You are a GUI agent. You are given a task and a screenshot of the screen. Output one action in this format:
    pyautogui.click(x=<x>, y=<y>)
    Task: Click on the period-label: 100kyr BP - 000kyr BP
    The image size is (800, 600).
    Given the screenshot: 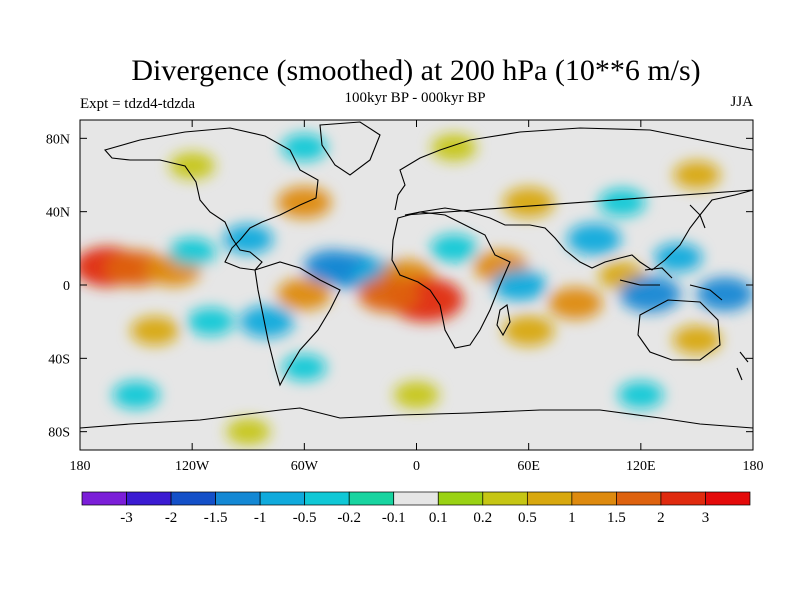 What is the action you would take?
    pyautogui.click(x=414, y=98)
    